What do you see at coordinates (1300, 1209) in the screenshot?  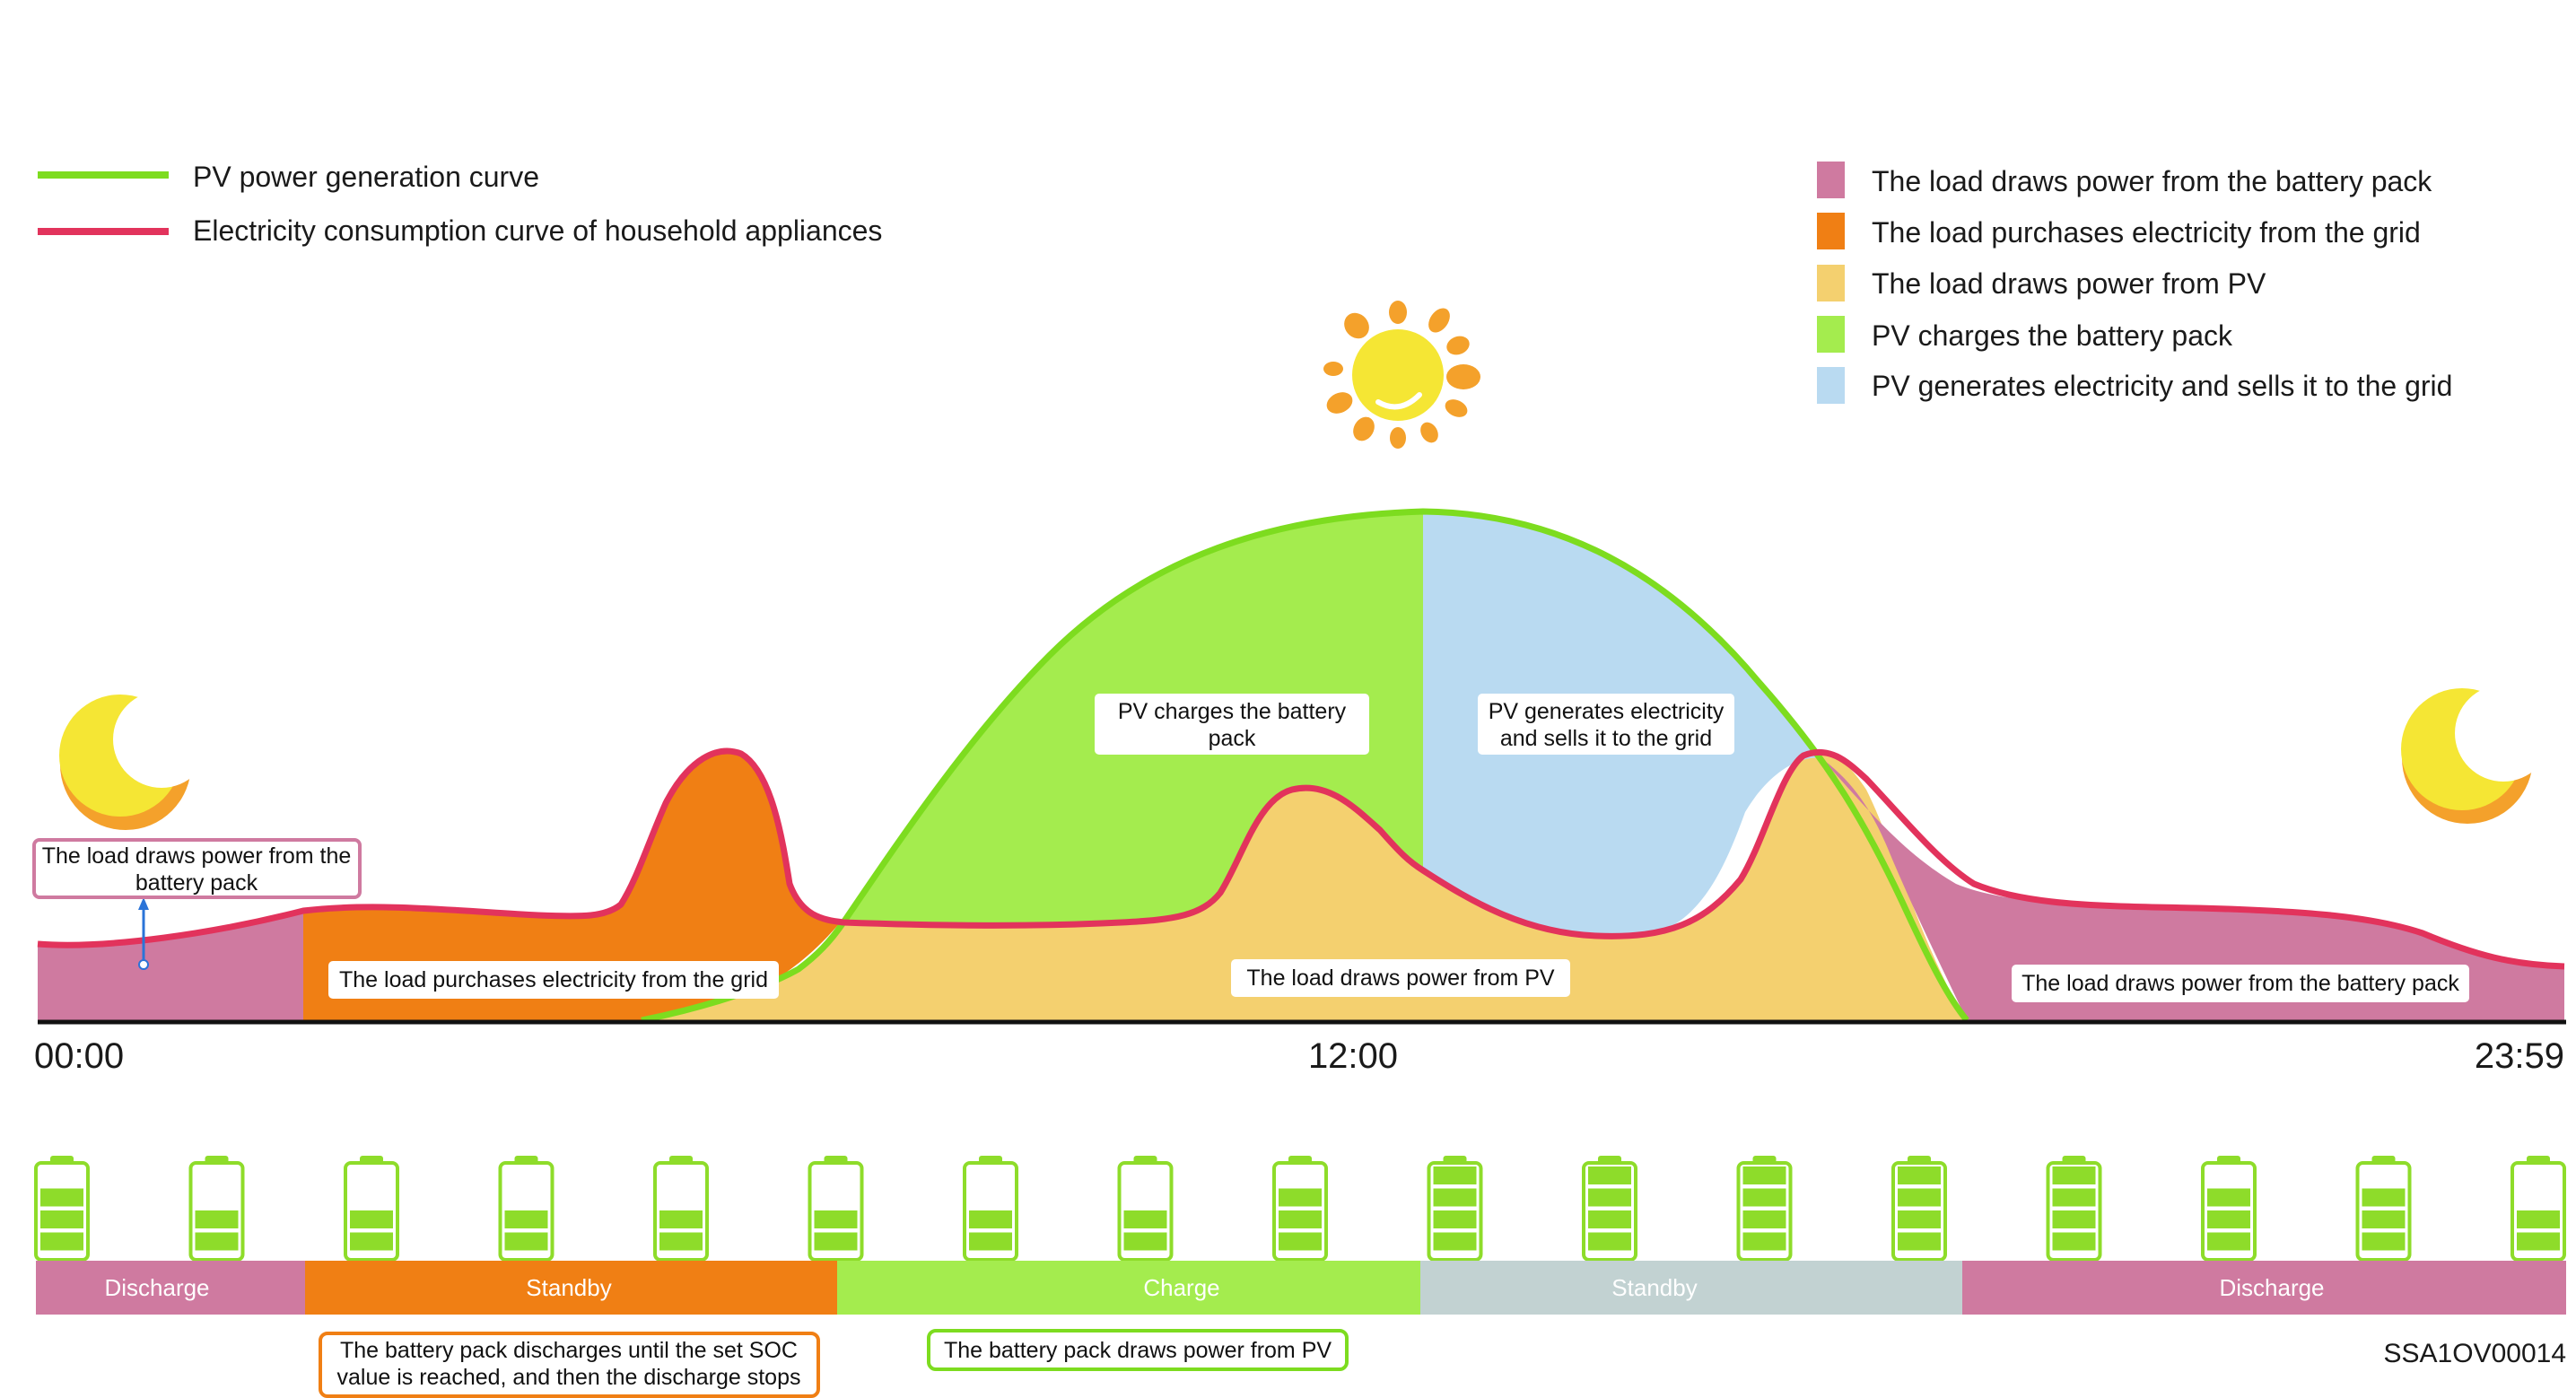 I see `battery-soc-row` at bounding box center [1300, 1209].